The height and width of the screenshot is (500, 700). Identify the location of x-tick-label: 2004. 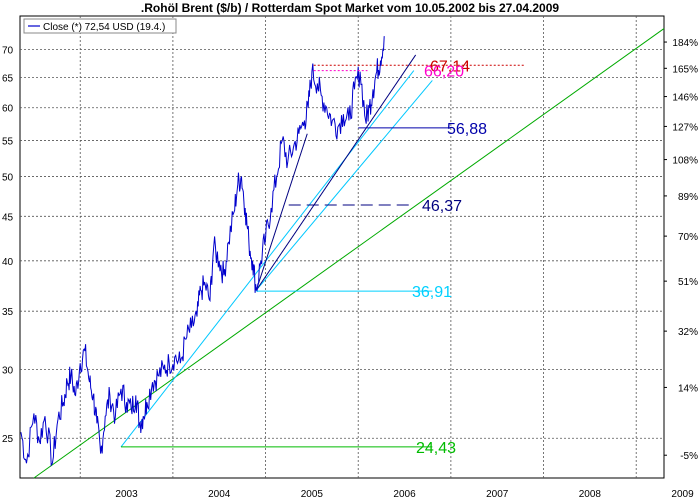
(219, 494).